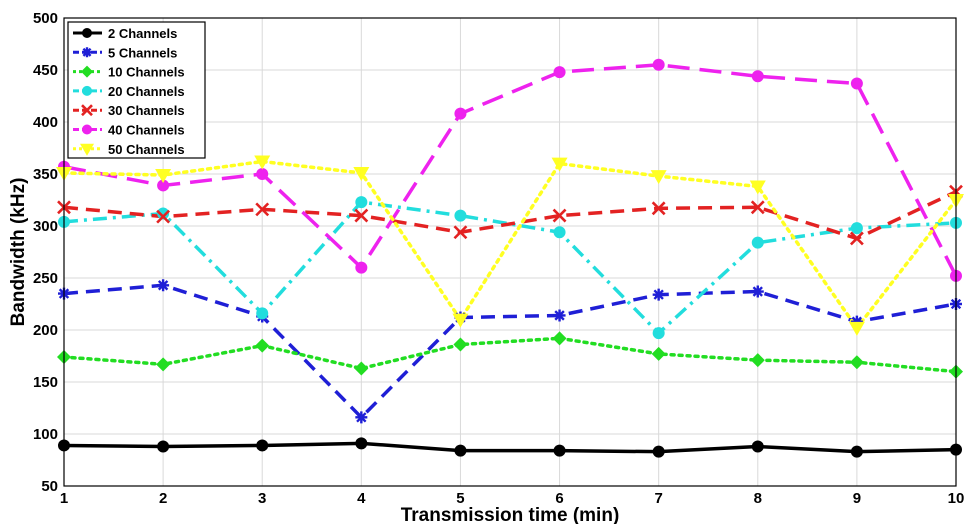  What do you see at coordinates (87, 110) in the screenshot?
I see `legend-entry-30-channels-marker` at bounding box center [87, 110].